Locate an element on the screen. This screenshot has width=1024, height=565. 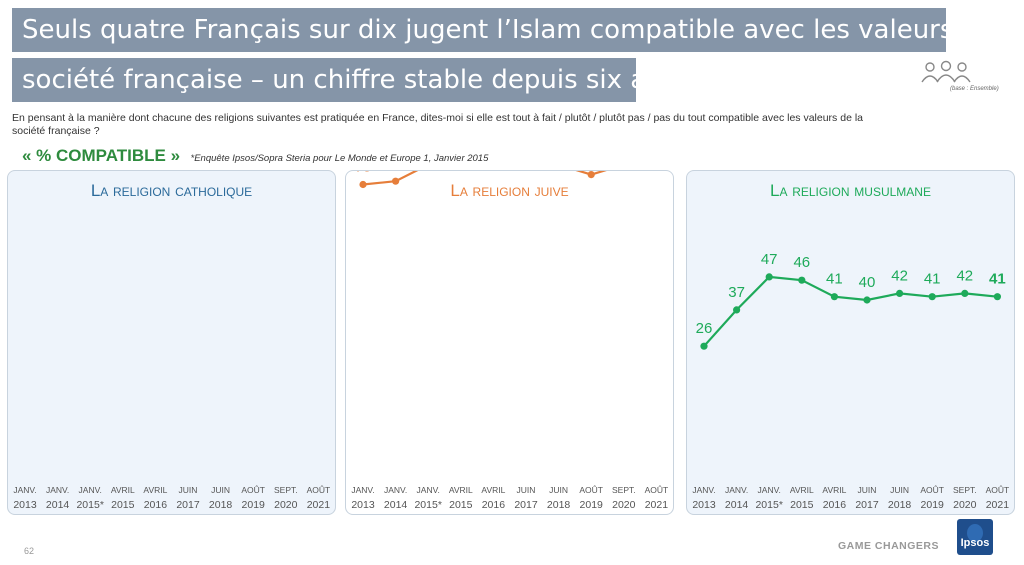
people-group-icon is located at coordinates (946, 71).